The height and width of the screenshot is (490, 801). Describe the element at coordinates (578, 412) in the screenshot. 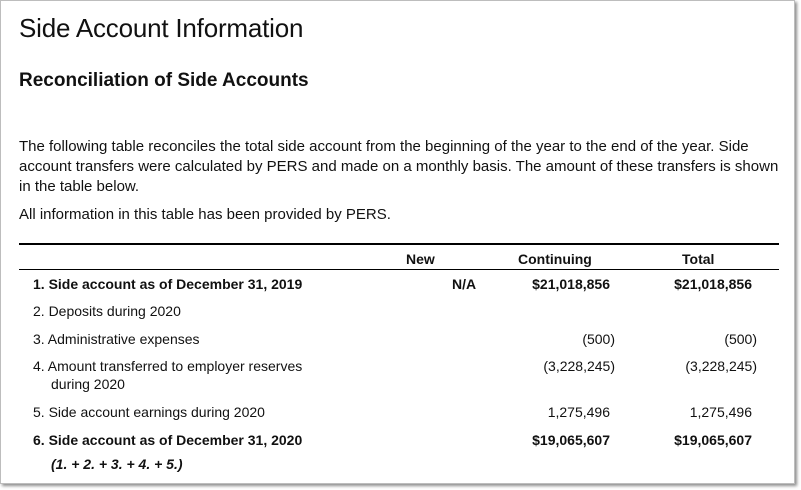

I see `row-continuing-value: 1,275,496` at that location.